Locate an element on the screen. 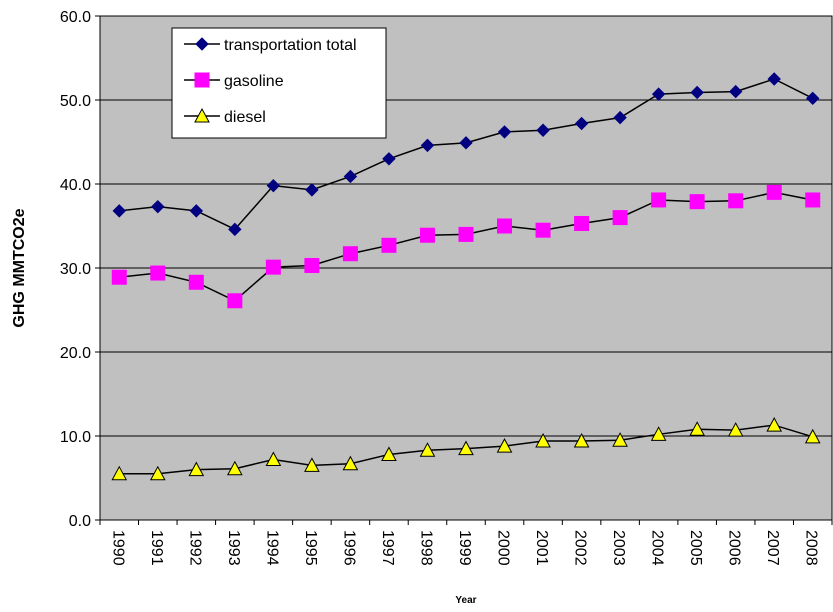  x-tick-label: 1990 is located at coordinates (117, 548).